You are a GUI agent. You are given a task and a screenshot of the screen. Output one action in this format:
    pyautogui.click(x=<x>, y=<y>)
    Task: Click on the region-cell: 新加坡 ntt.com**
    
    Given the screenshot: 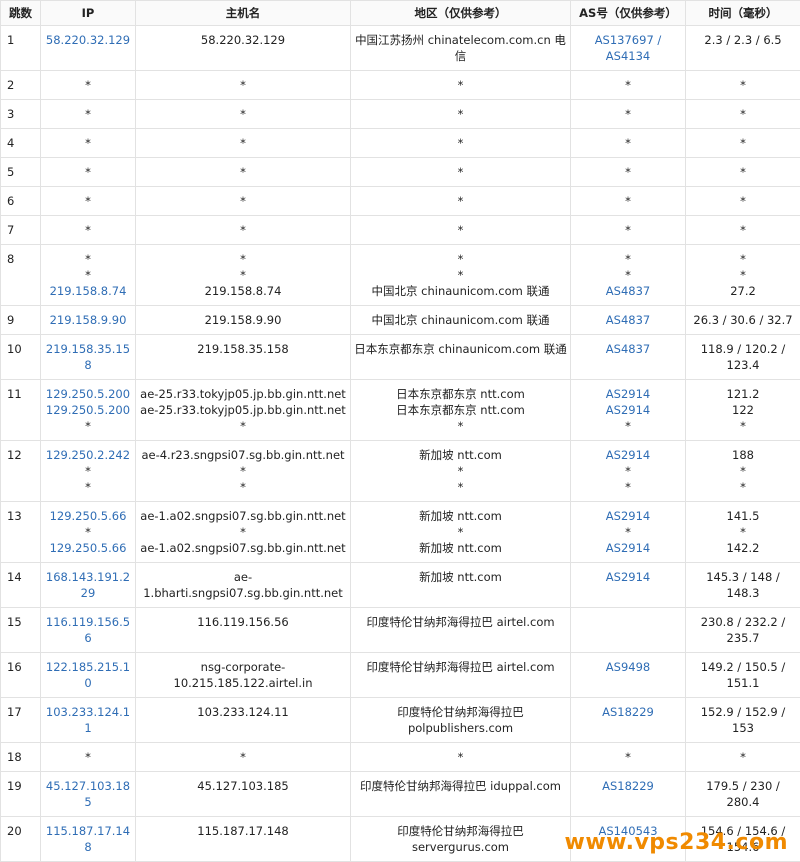 What is the action you would take?
    pyautogui.click(x=461, y=471)
    